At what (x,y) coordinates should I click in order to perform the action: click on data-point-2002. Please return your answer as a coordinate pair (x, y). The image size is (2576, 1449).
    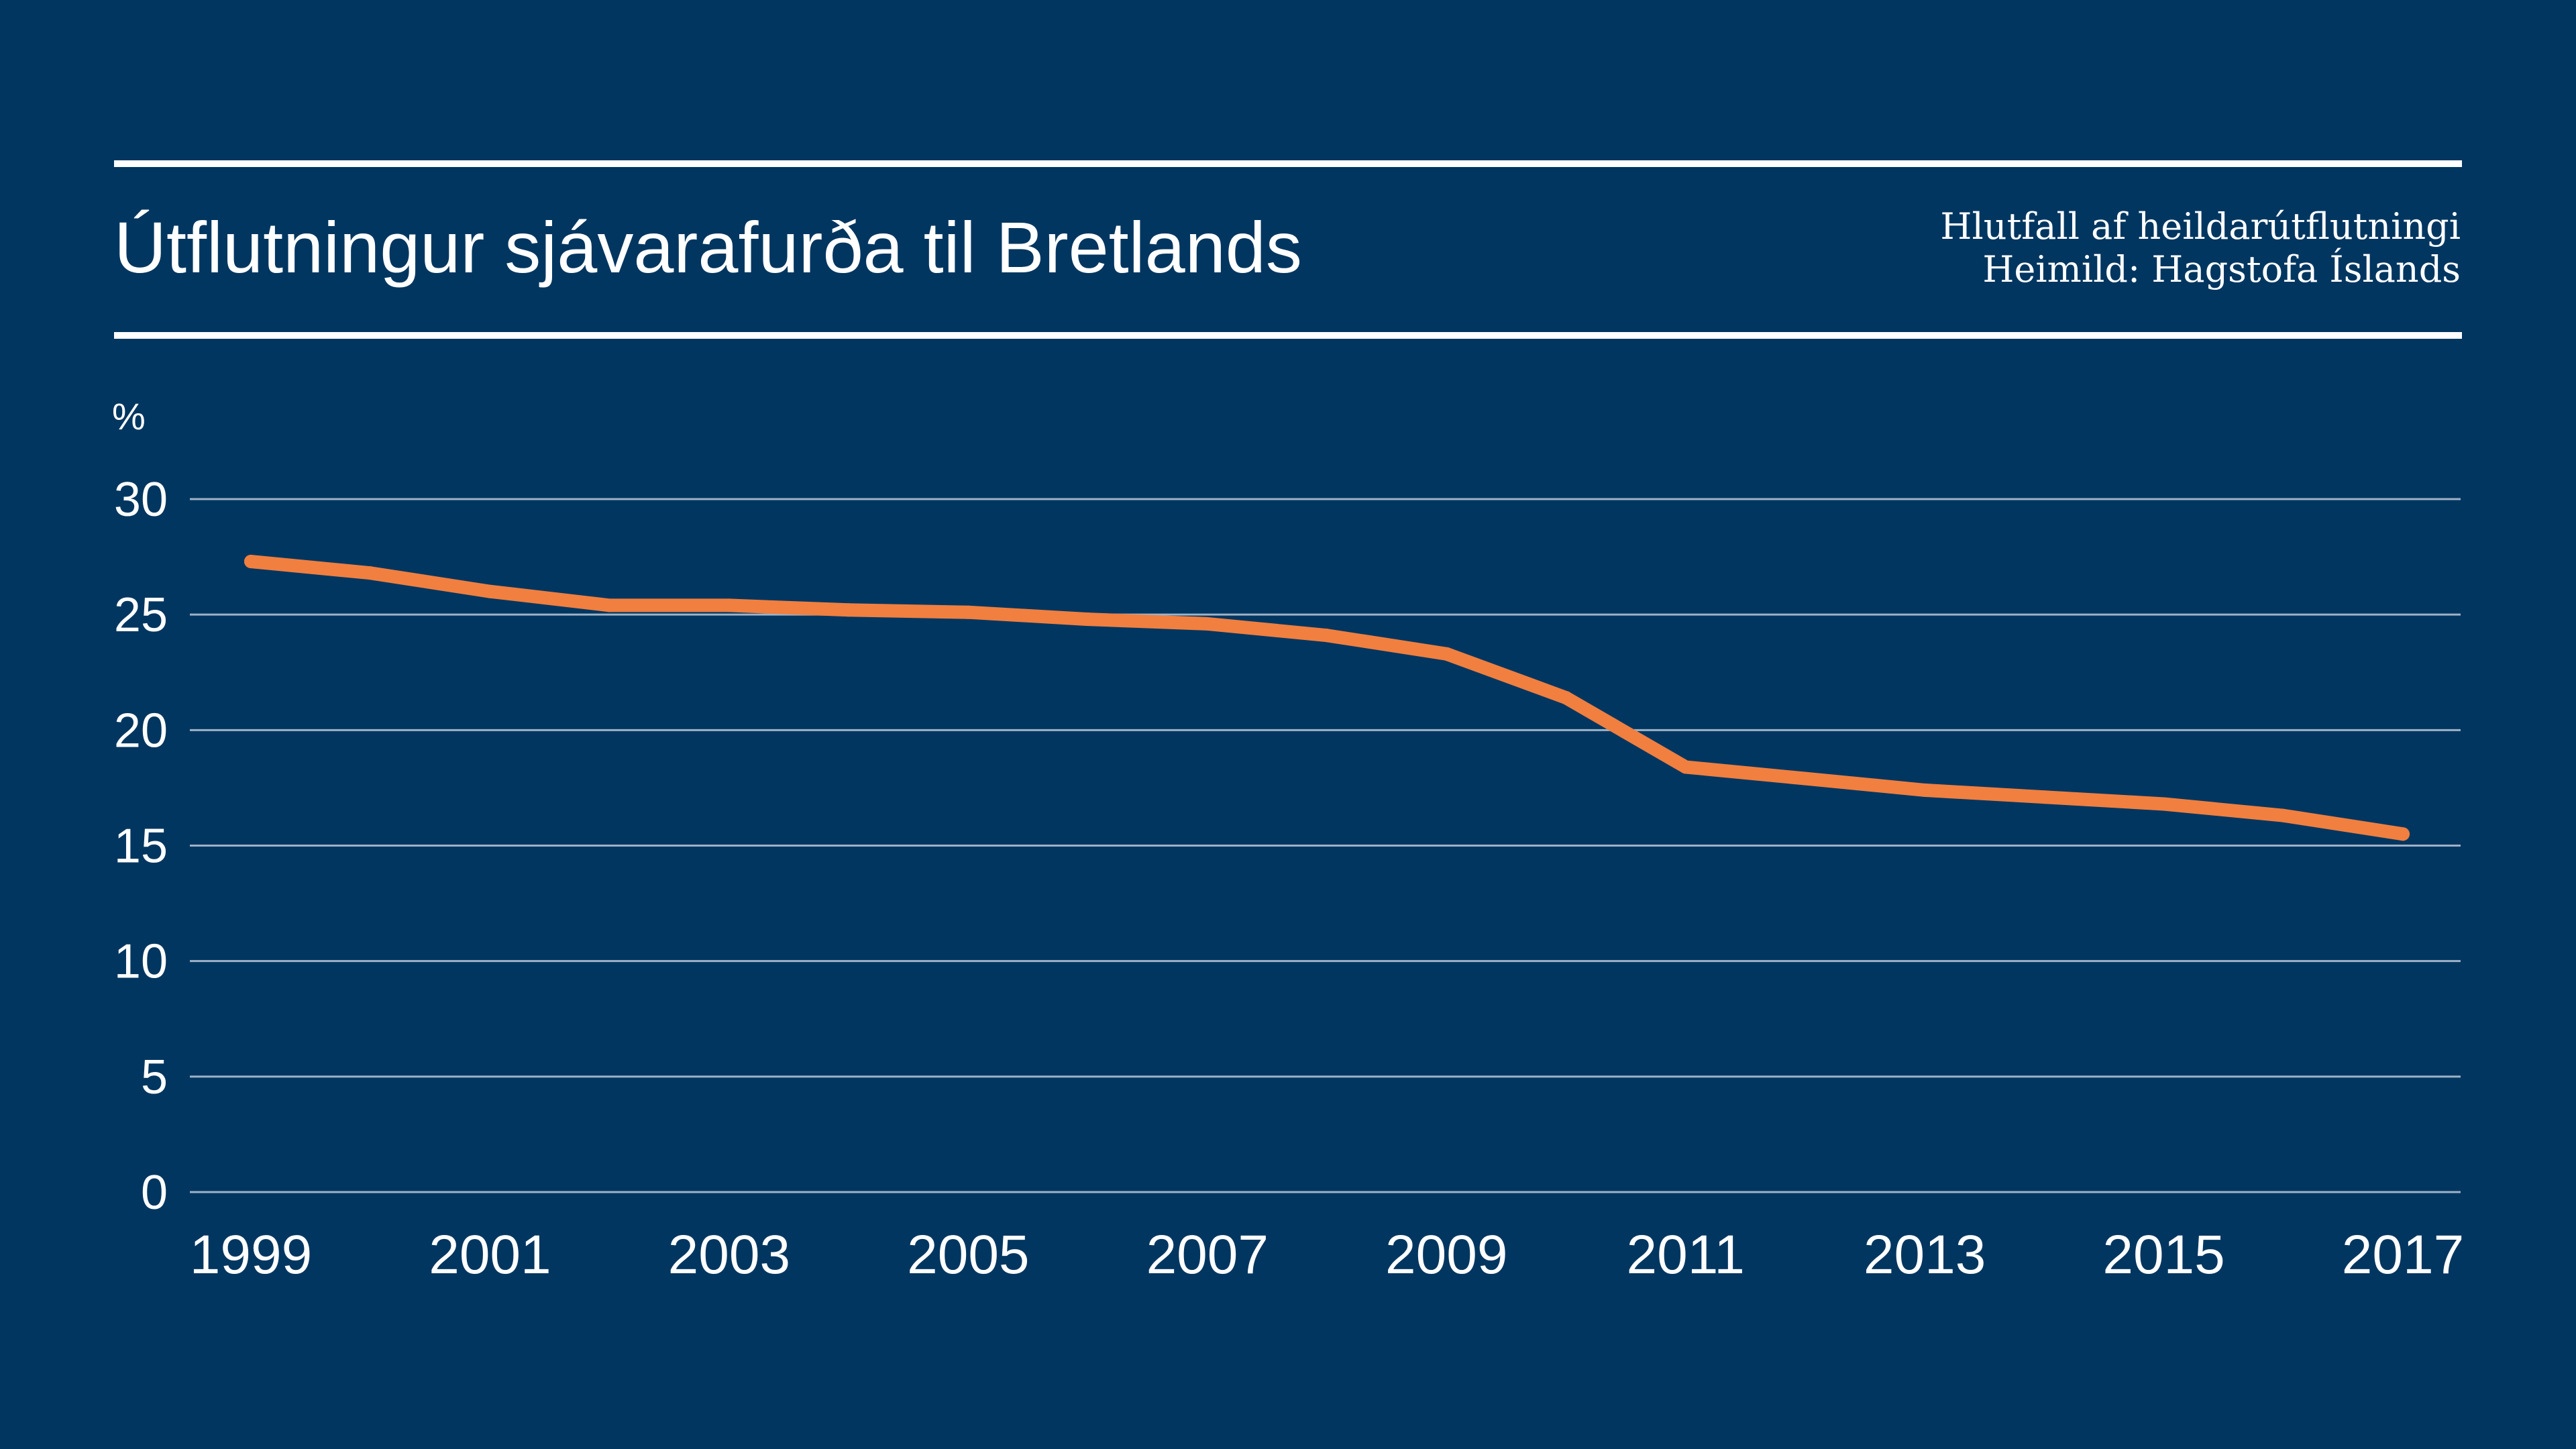
    Looking at the image, I should click on (609, 605).